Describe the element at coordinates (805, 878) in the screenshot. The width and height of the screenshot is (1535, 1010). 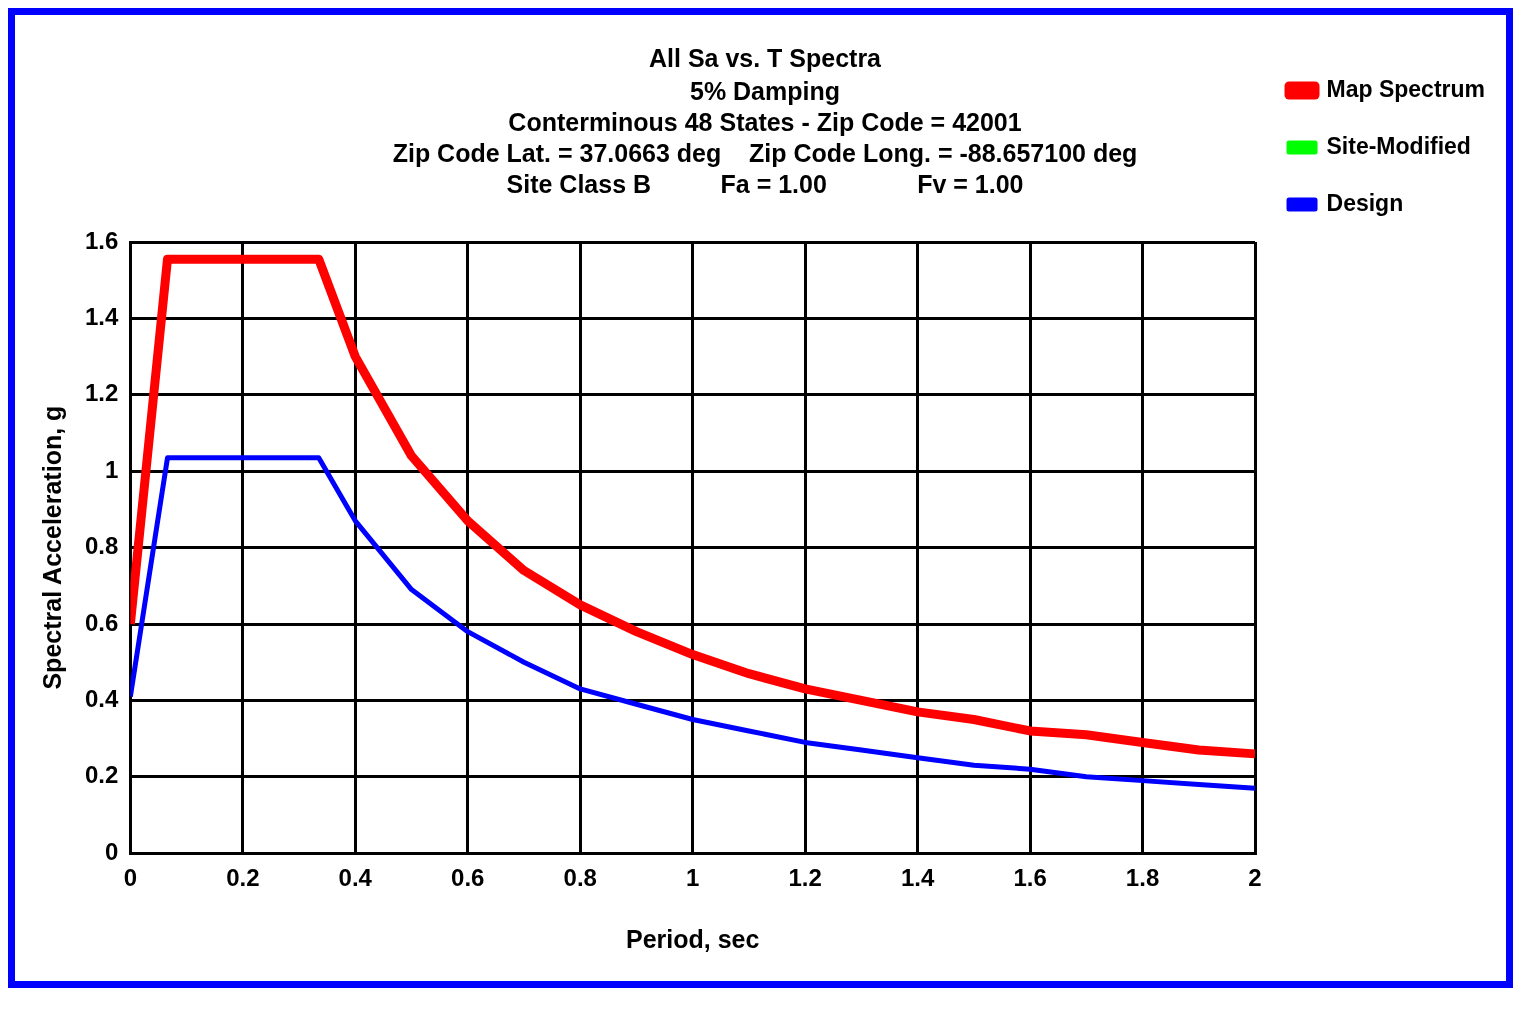
I see `x-tick-label: 1.2` at that location.